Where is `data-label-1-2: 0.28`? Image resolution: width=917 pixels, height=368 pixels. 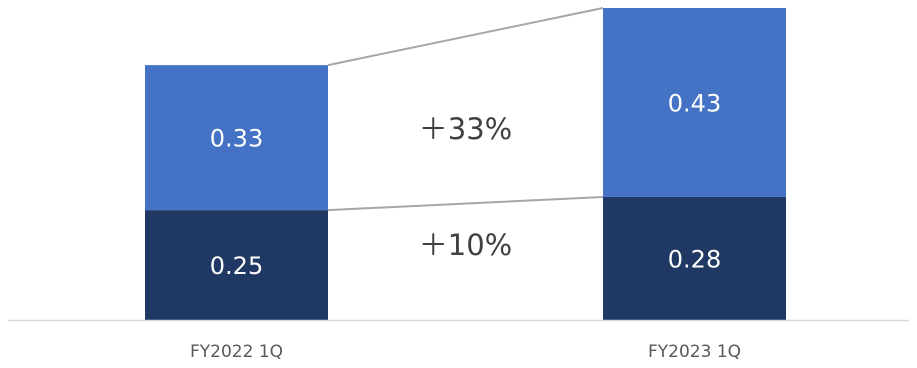 data-label-1-2: 0.28 is located at coordinates (694, 259).